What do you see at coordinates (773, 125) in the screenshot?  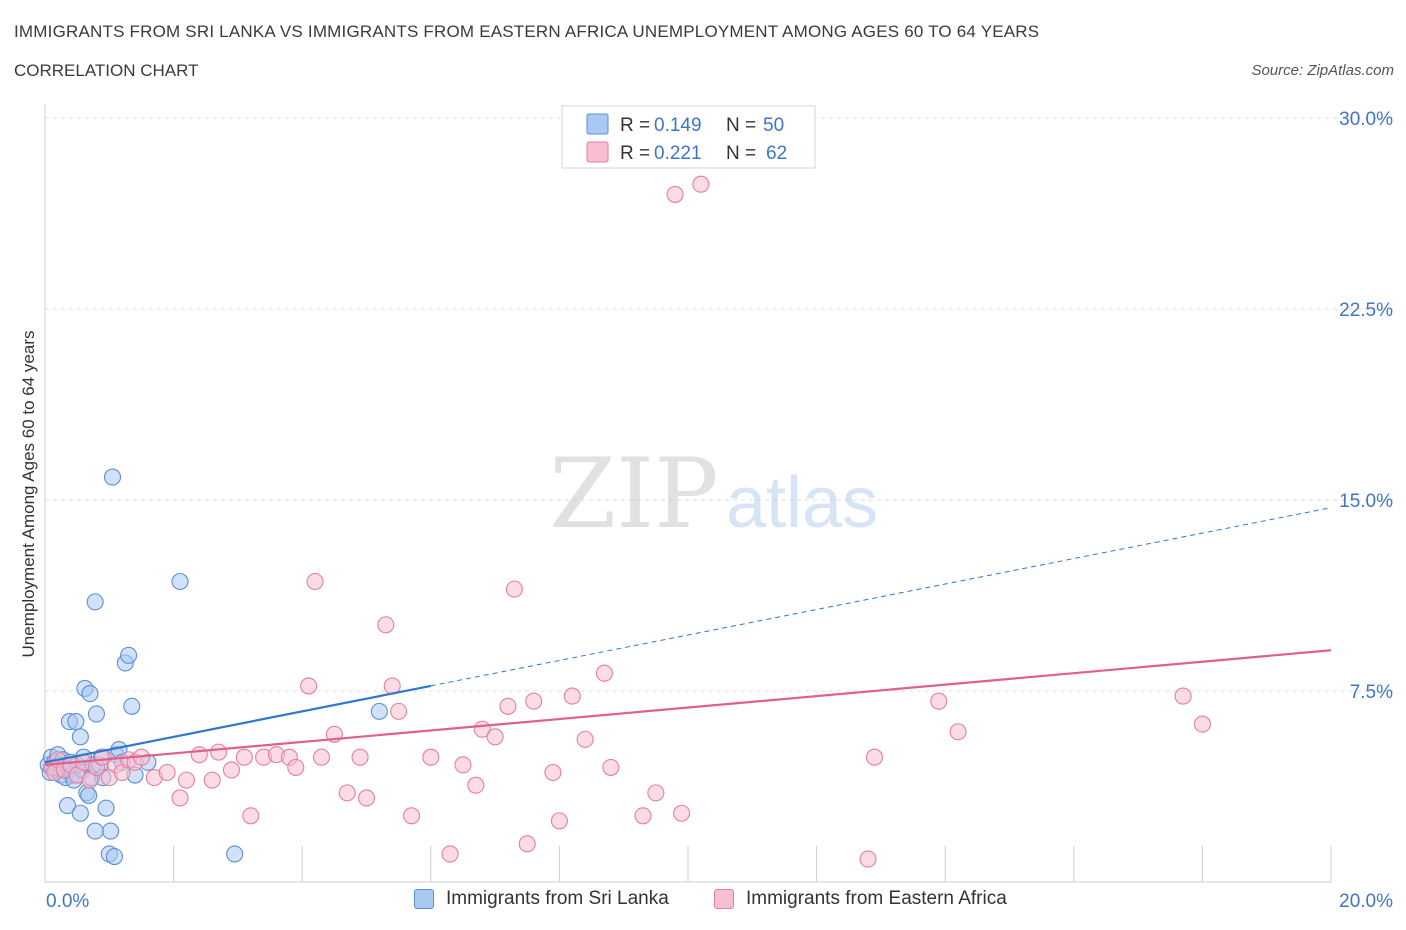 I see `legend-n-value-1: 50` at bounding box center [773, 125].